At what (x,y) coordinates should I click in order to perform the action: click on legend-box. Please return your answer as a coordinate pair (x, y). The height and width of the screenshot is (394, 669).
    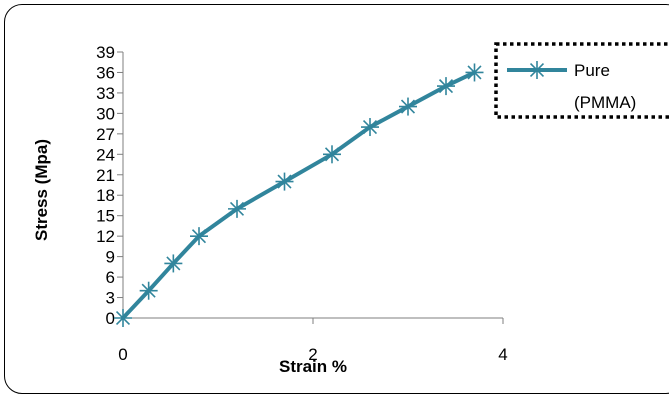
    Looking at the image, I should click on (581, 80).